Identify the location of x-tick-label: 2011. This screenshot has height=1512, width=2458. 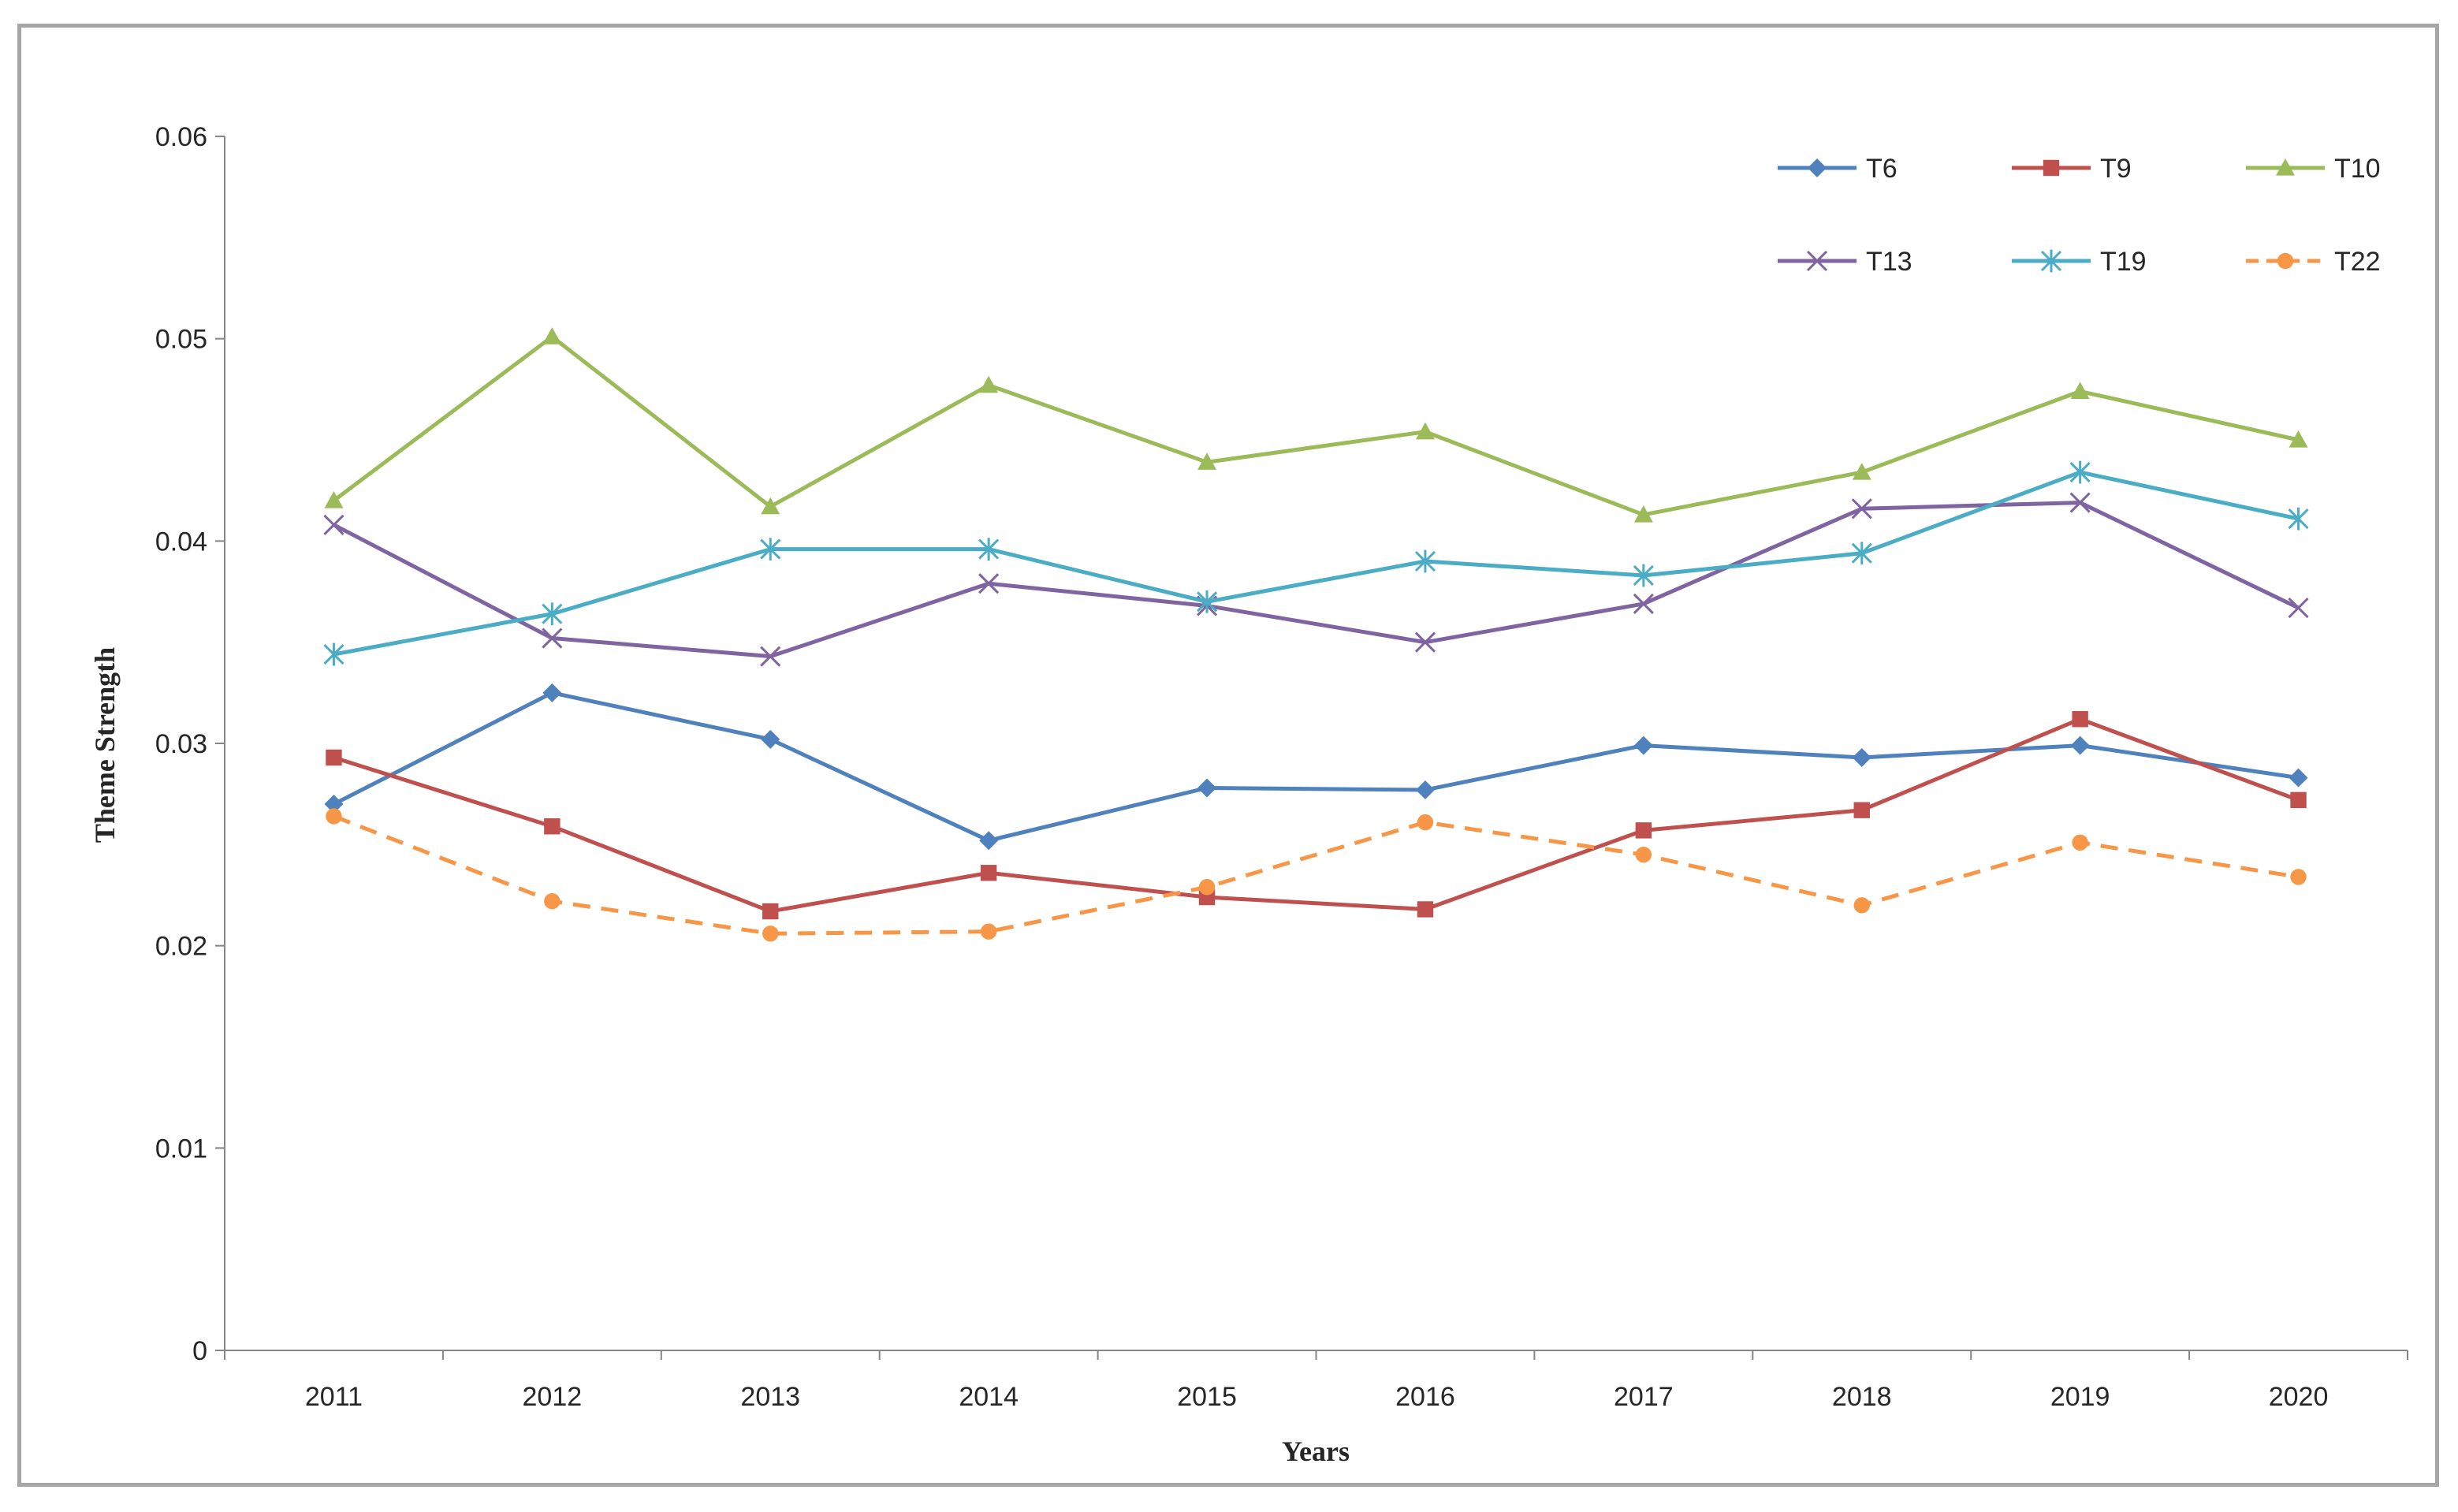
(334, 1397).